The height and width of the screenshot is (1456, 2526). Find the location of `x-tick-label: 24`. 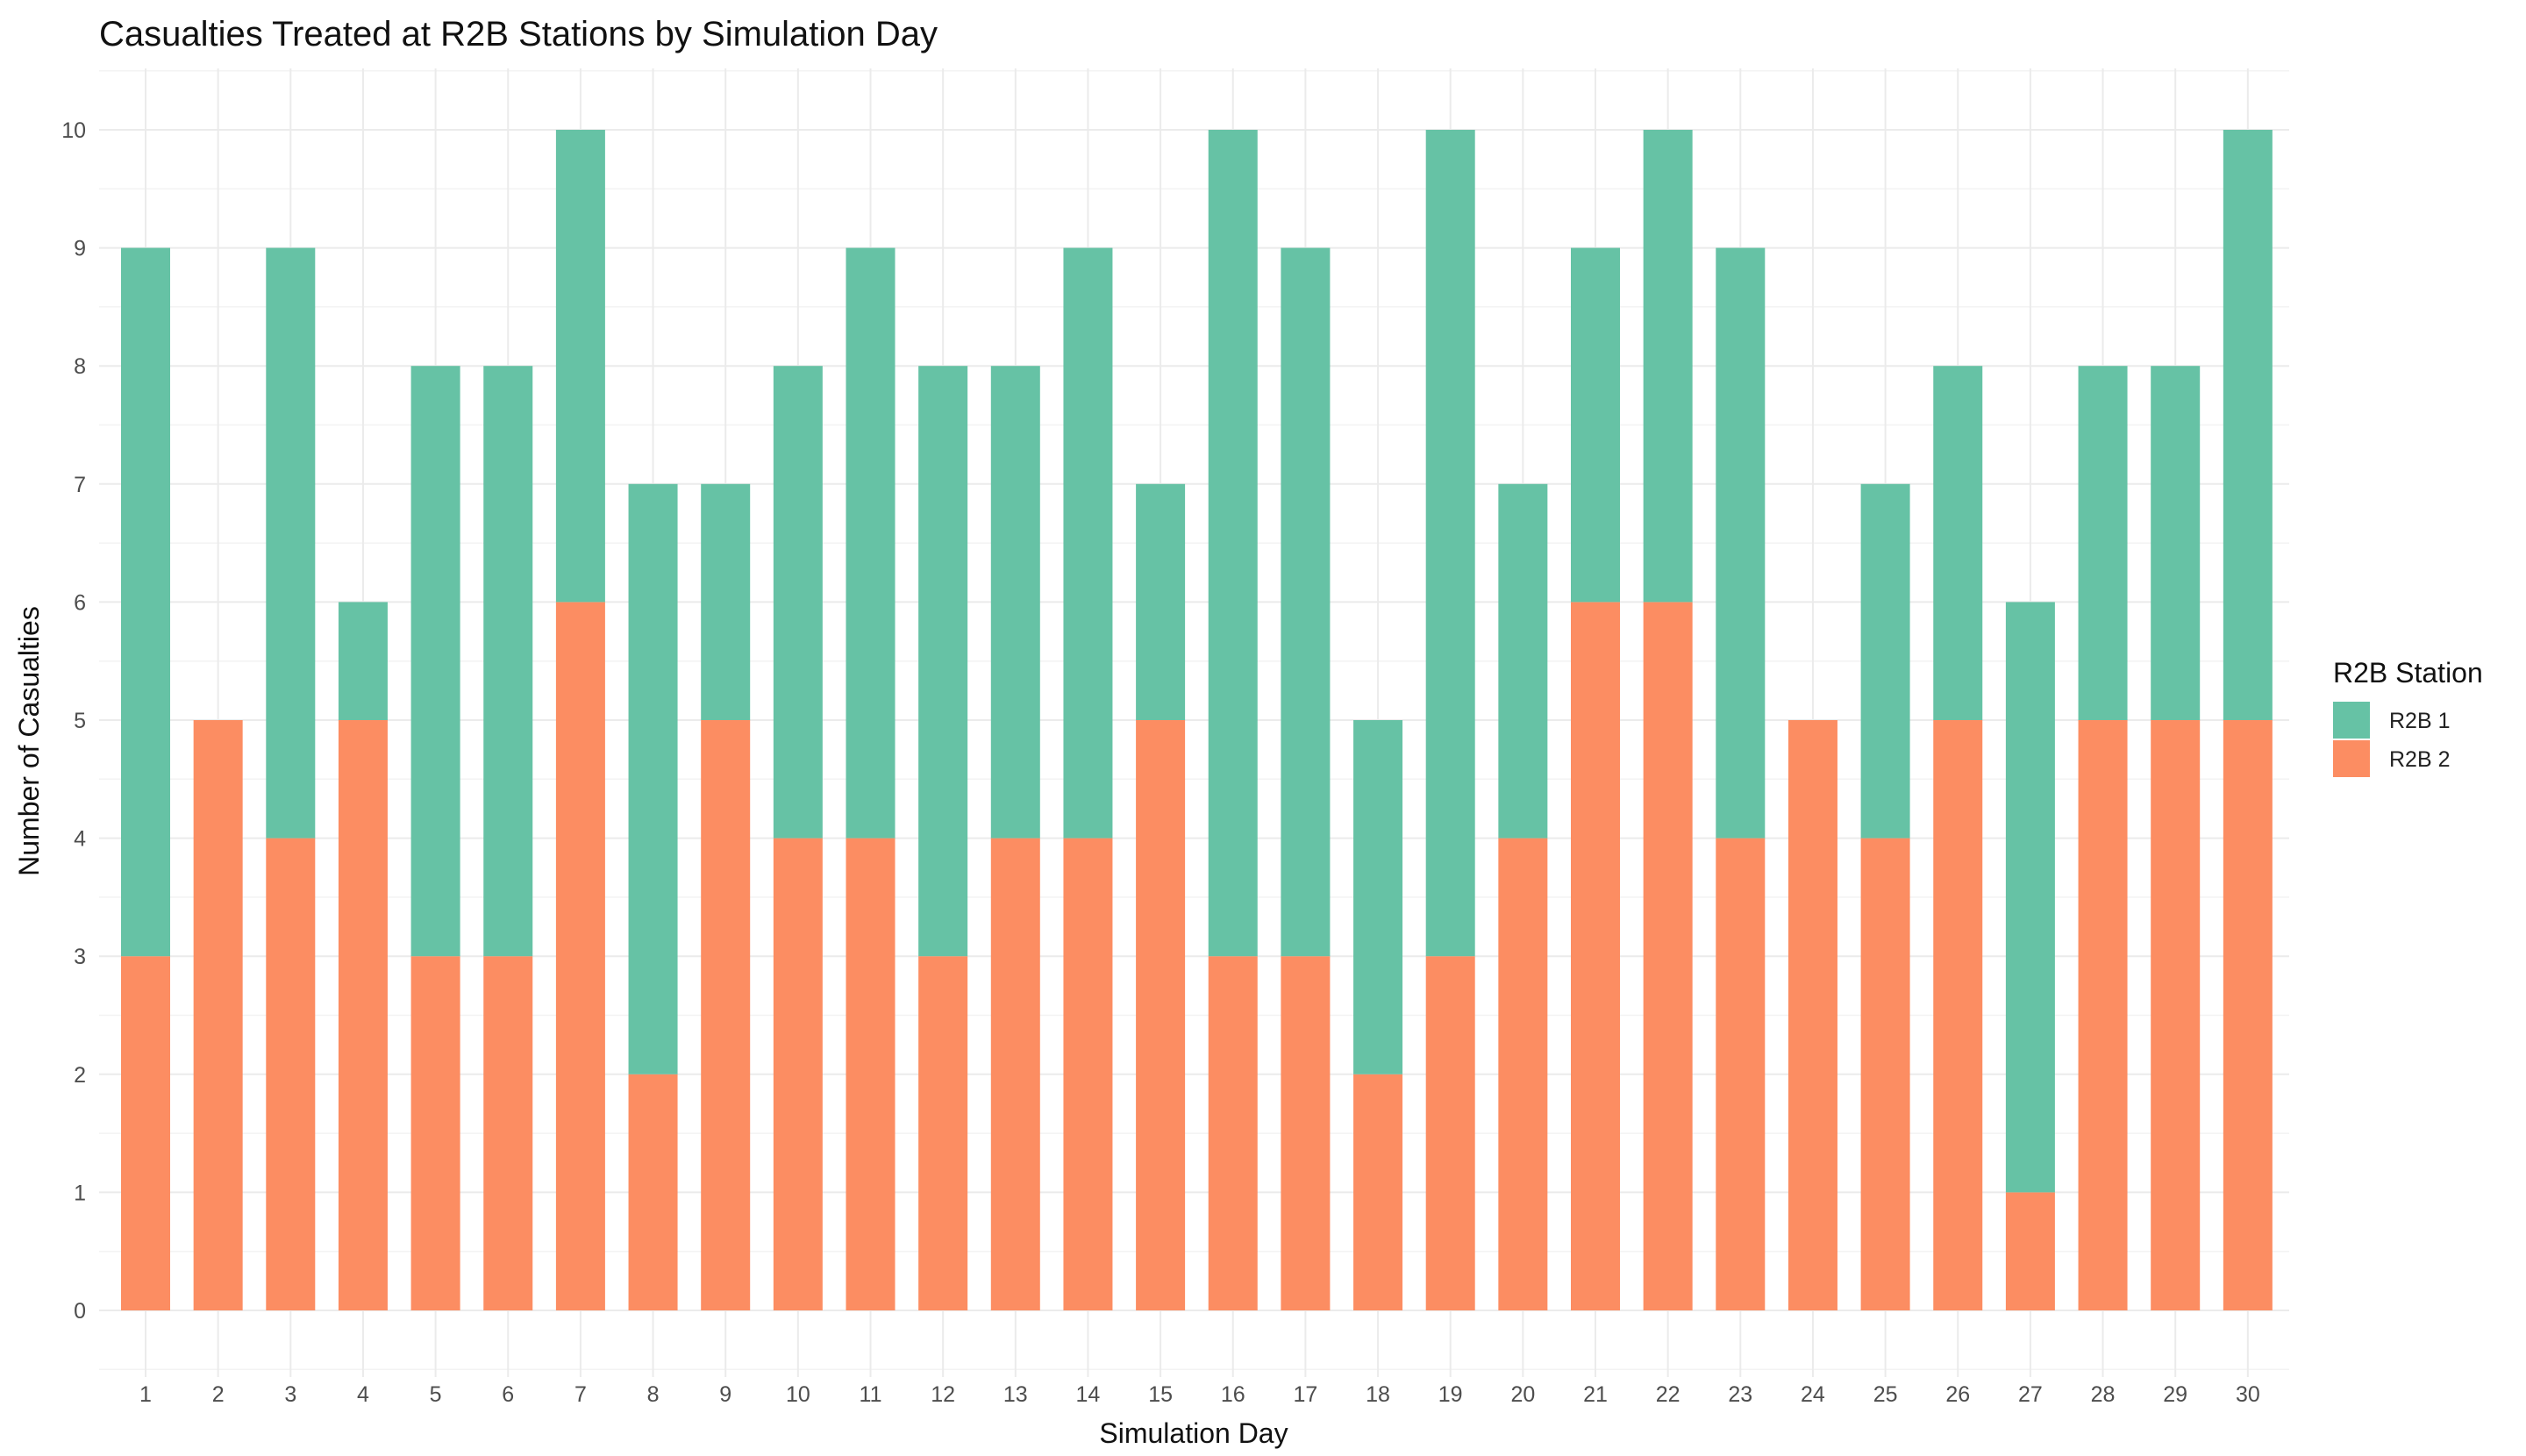

x-tick-label: 24 is located at coordinates (1813, 1394).